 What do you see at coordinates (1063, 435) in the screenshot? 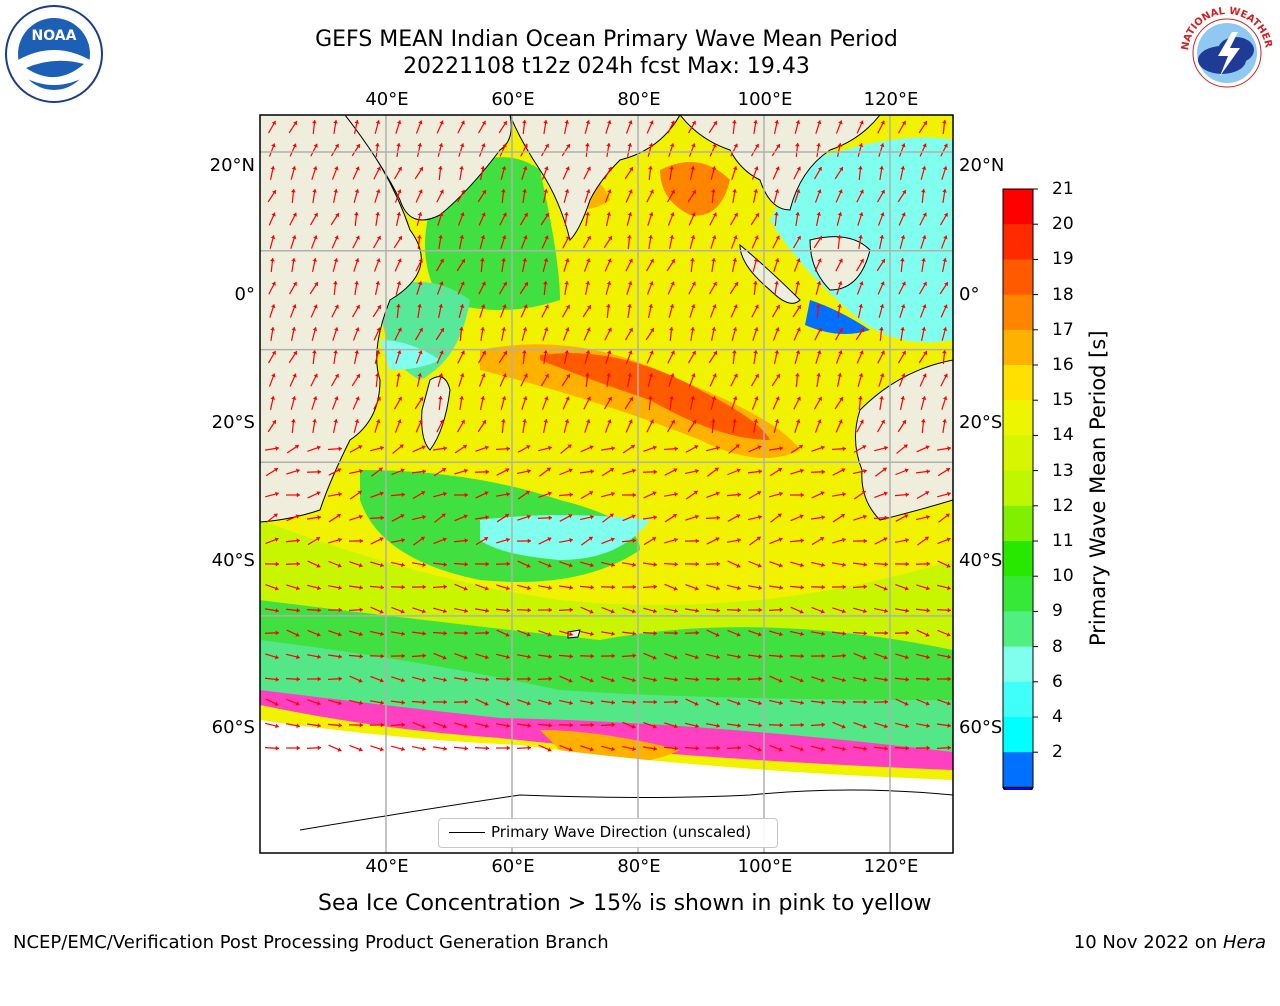
I see `colorbar-tick-label: 14` at bounding box center [1063, 435].